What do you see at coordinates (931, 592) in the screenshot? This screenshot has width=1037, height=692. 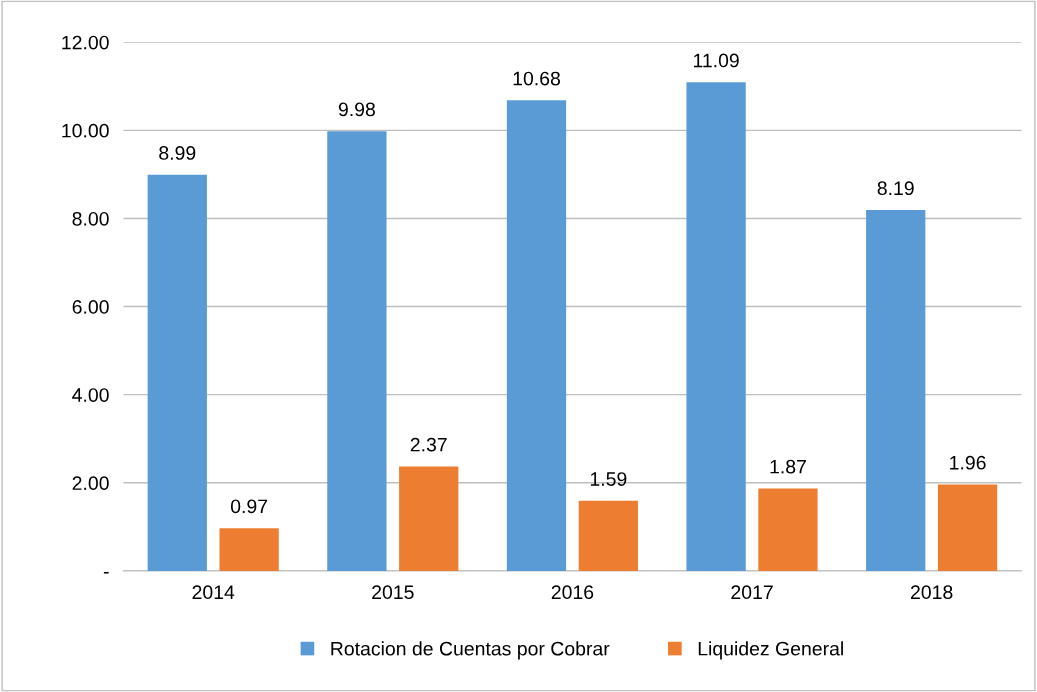 I see `x-tick-label: 2018` at bounding box center [931, 592].